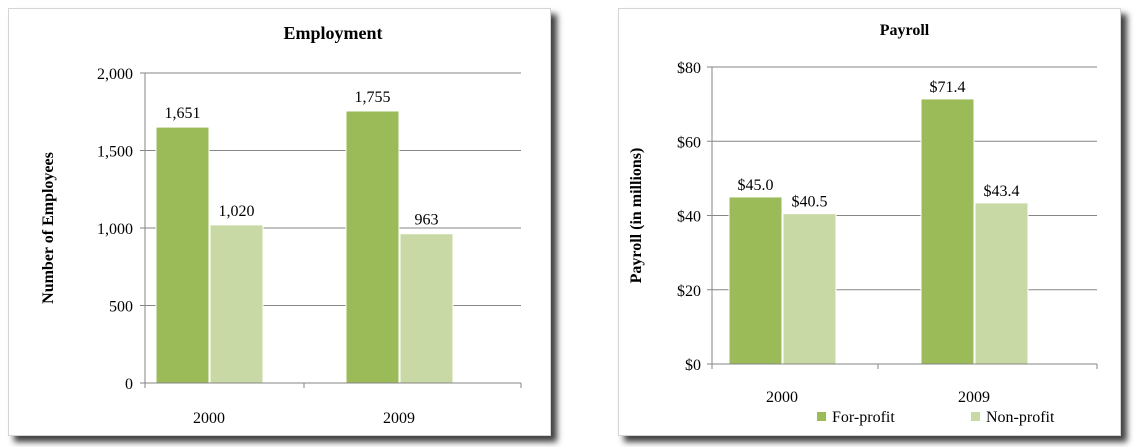  What do you see at coordinates (689, 217) in the screenshot?
I see `y-tick-label: $40` at bounding box center [689, 217].